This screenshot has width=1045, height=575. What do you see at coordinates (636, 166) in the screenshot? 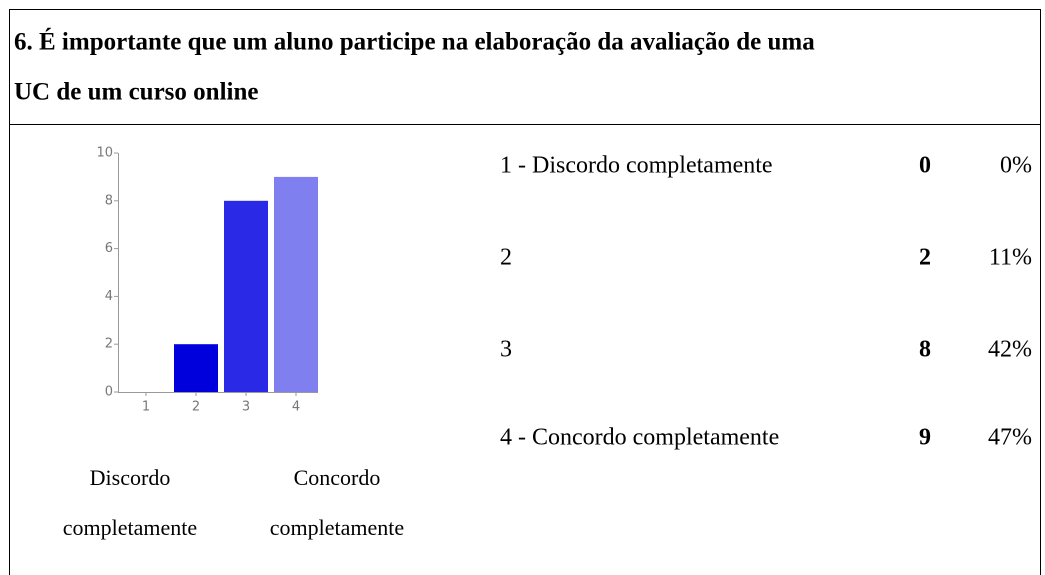
I see `row-label: 1 - Discordo completamente` at bounding box center [636, 166].